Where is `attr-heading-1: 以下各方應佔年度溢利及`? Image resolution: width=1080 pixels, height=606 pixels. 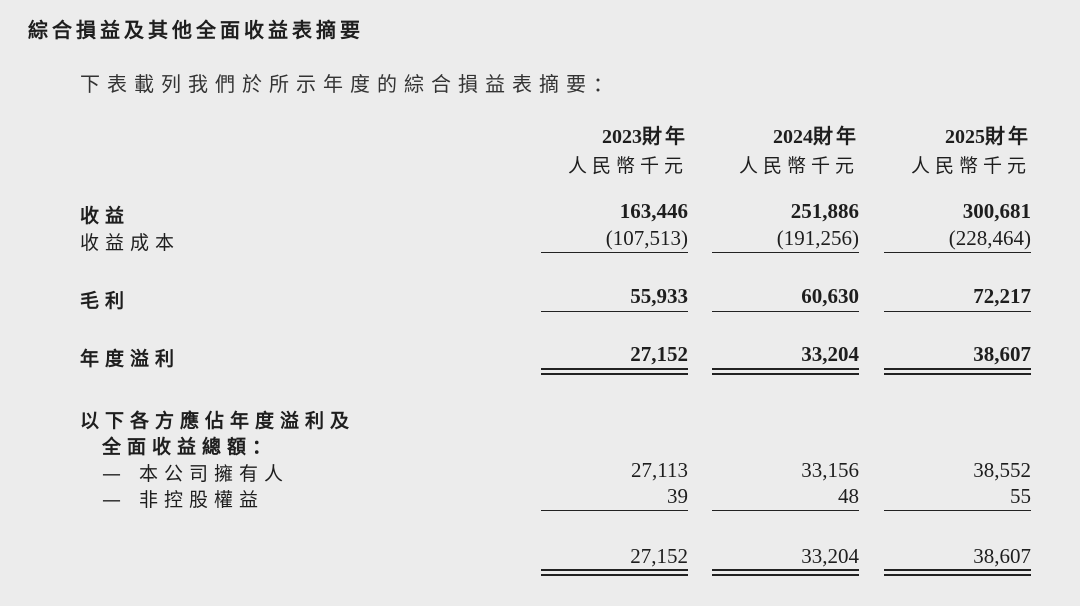 attr-heading-1: 以下各方應佔年度溢利及 is located at coordinates (218, 421).